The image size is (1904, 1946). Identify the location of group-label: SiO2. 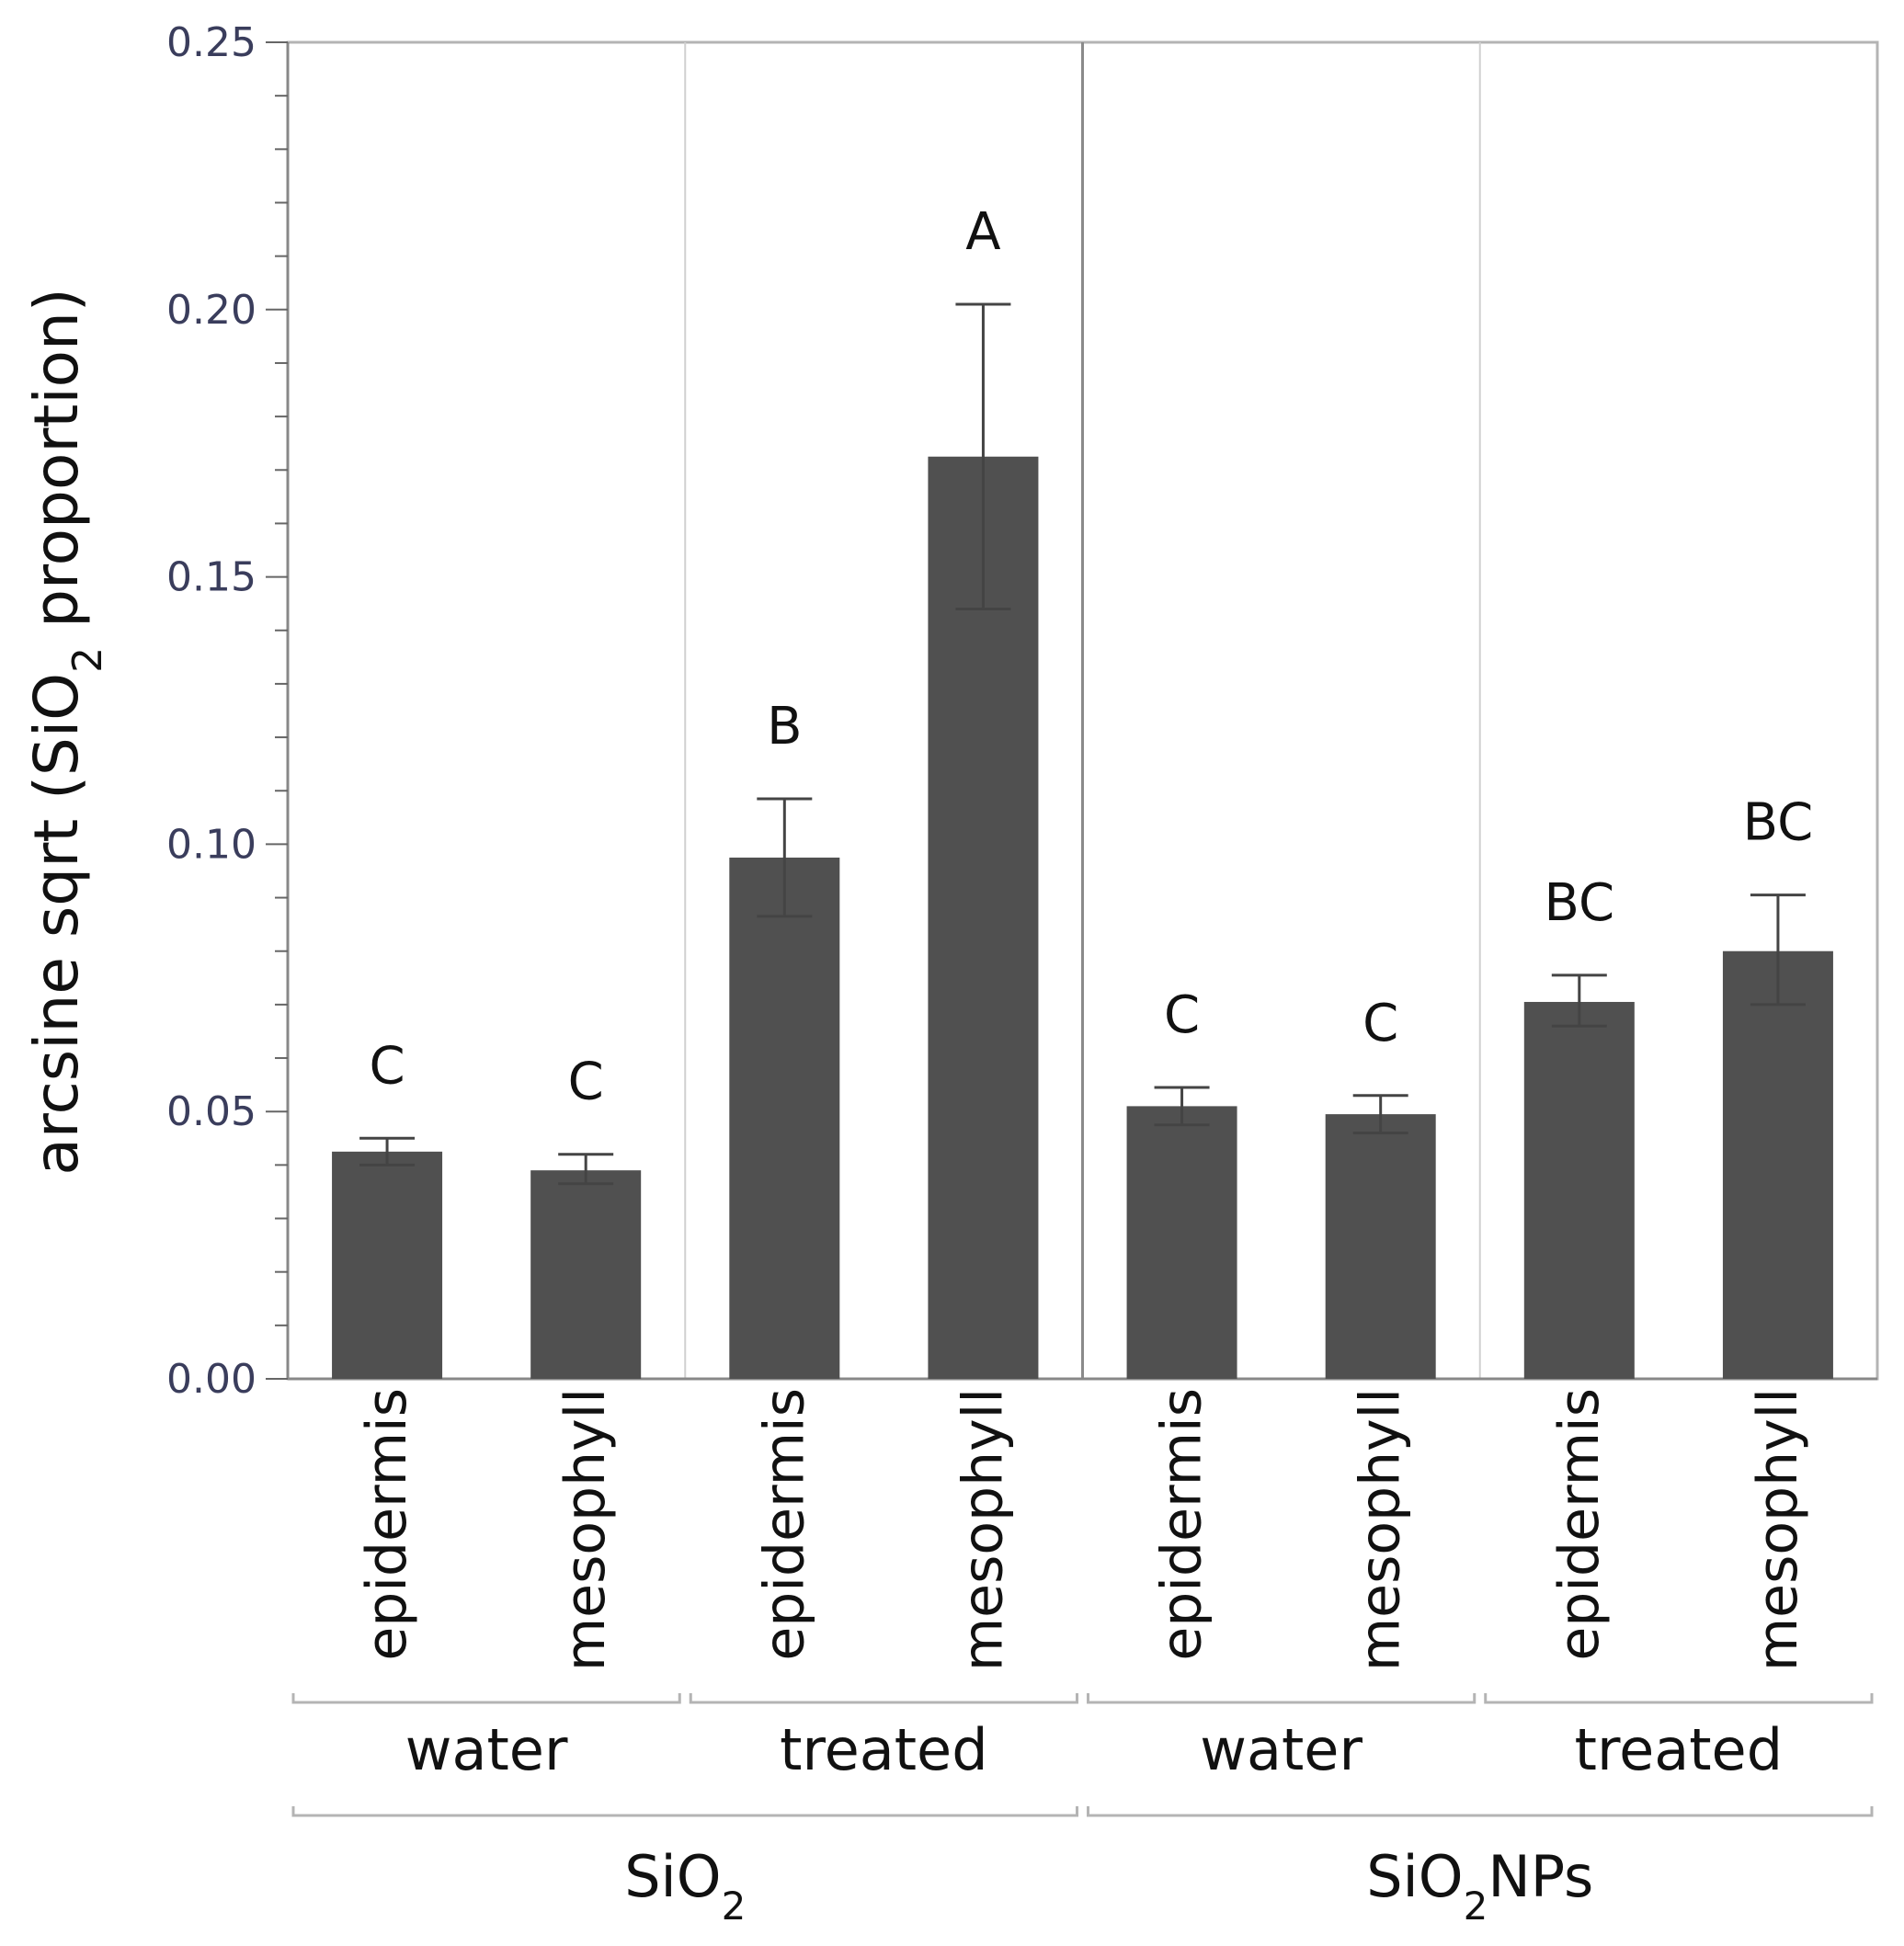
(685, 1886).